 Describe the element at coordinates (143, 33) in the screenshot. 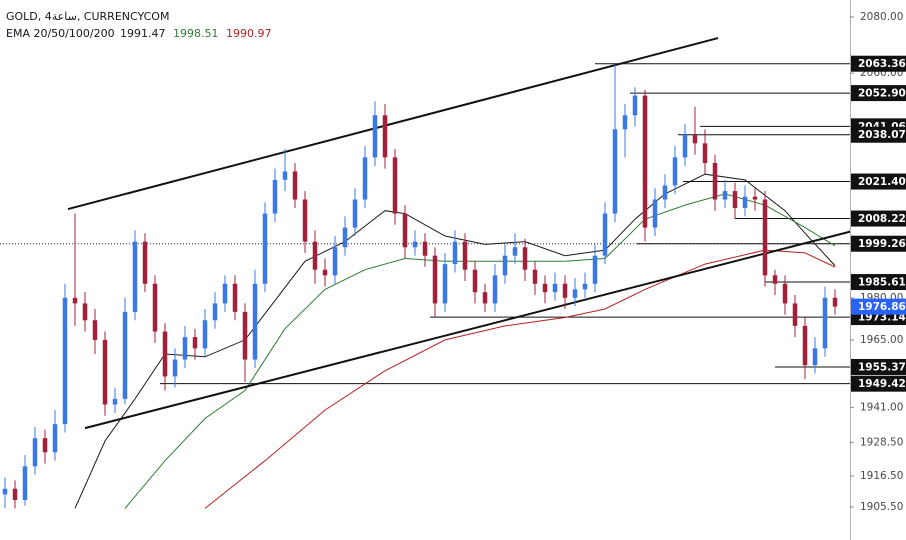

I see `ema-value: 1991.47` at that location.